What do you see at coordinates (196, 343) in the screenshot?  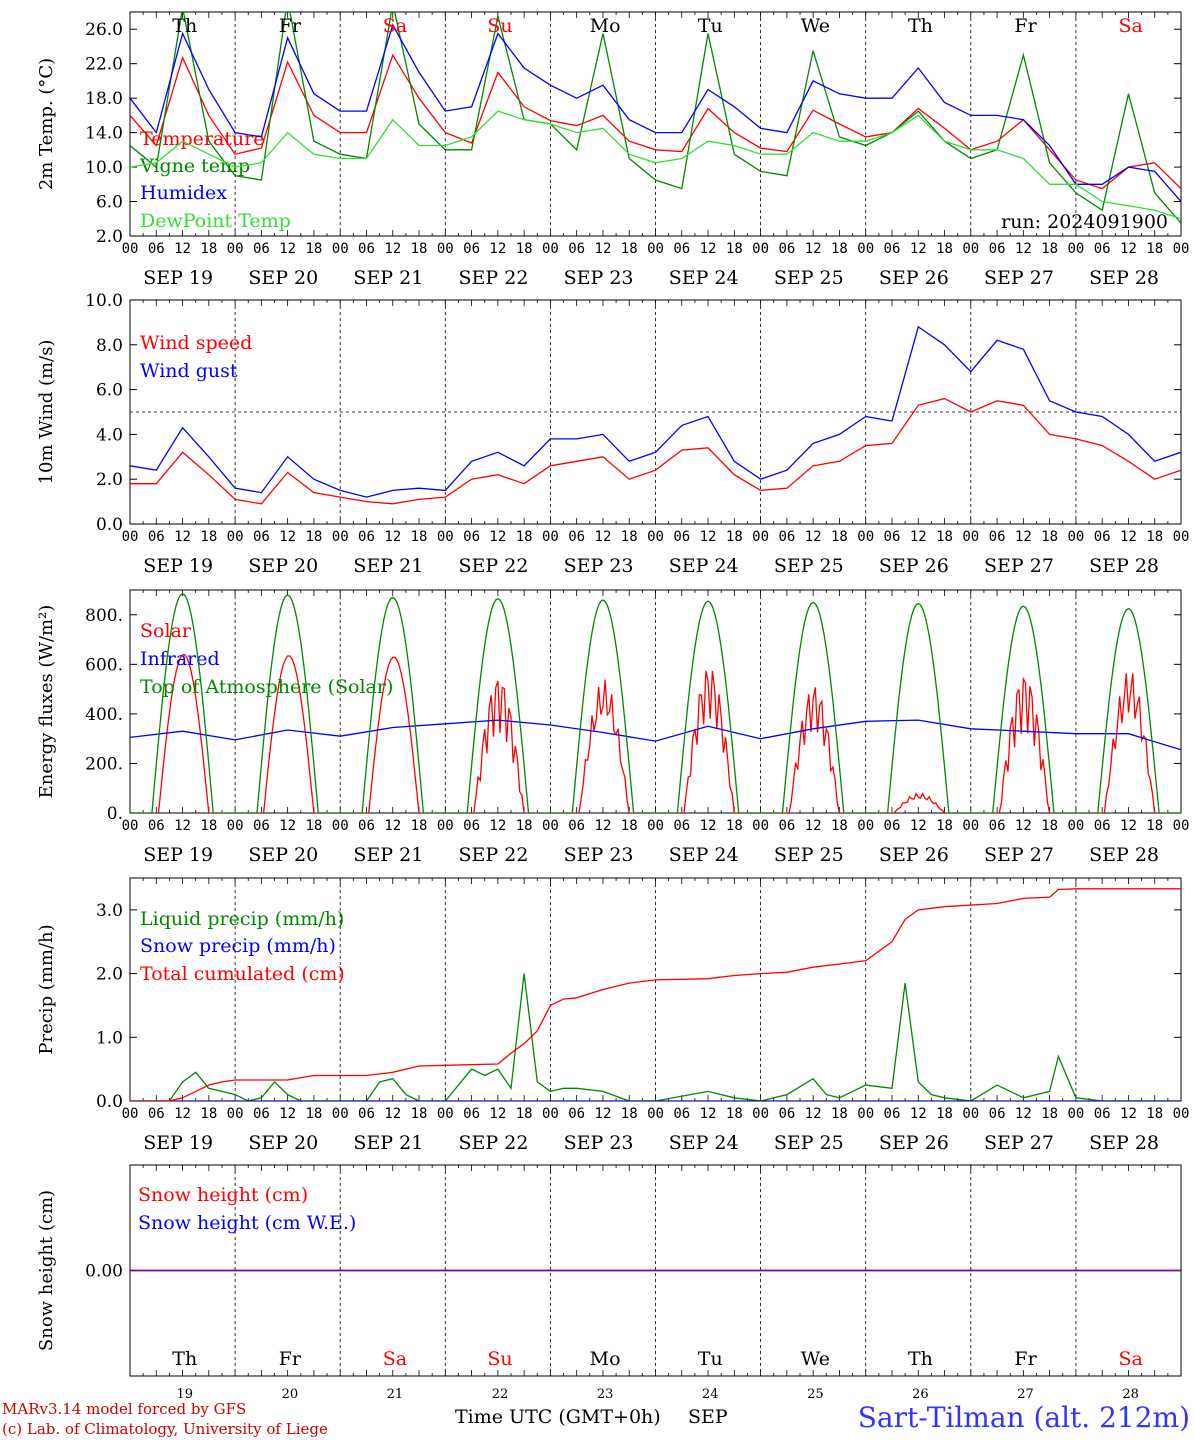 I see `legend-label: Wind speed` at bounding box center [196, 343].